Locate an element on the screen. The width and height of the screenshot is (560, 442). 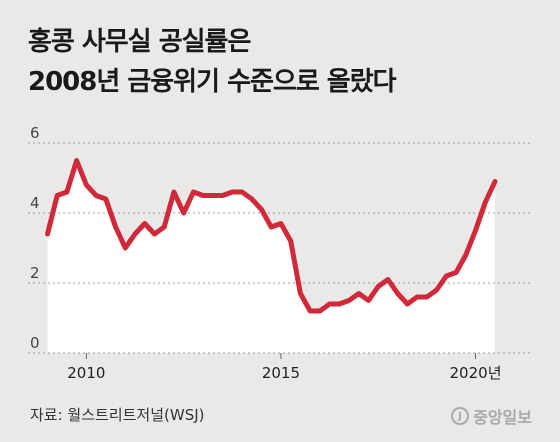
chart-title: 홍콩 사무실 공실률은 2008년 금융위기 수준으로 올랐다 is located at coordinates (212, 62).